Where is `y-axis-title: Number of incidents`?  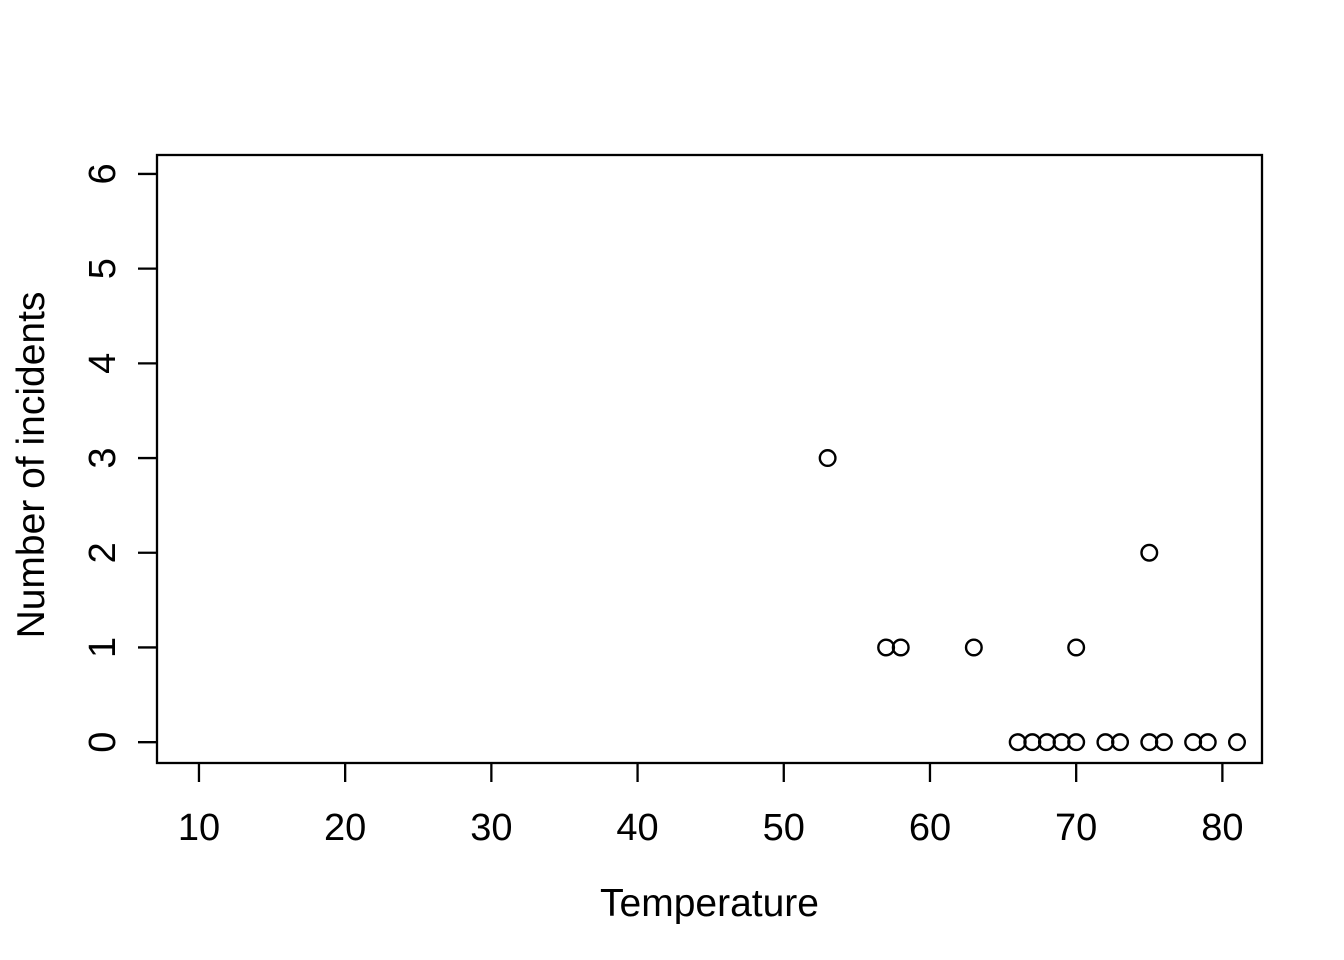 y-axis-title: Number of incidents is located at coordinates (31, 465).